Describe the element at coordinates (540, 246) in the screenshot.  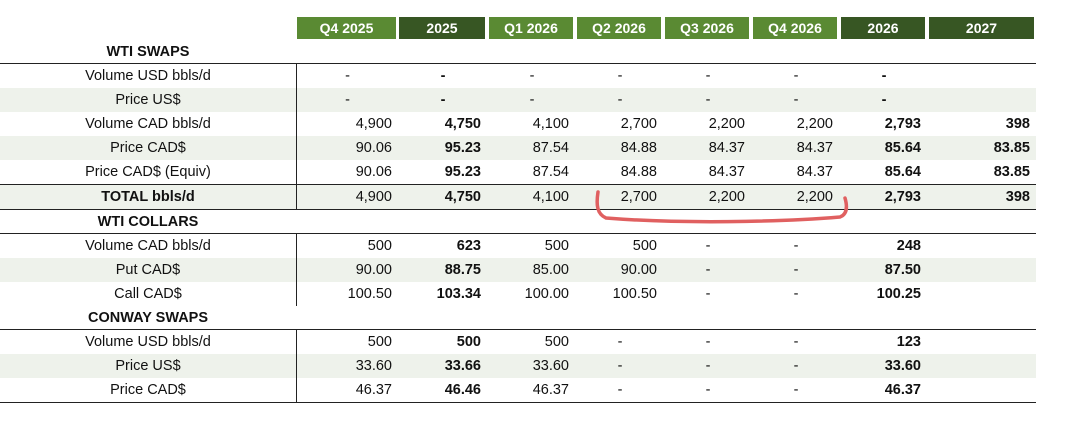
I see `table-row: Volume CAD bbls/d 500 623 500 500 - - 248` at that location.